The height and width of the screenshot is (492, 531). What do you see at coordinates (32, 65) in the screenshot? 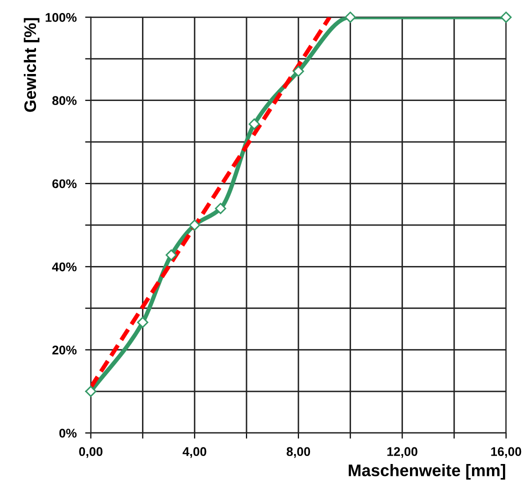
I see `y-axis-title: Gewicht [%]` at bounding box center [32, 65].